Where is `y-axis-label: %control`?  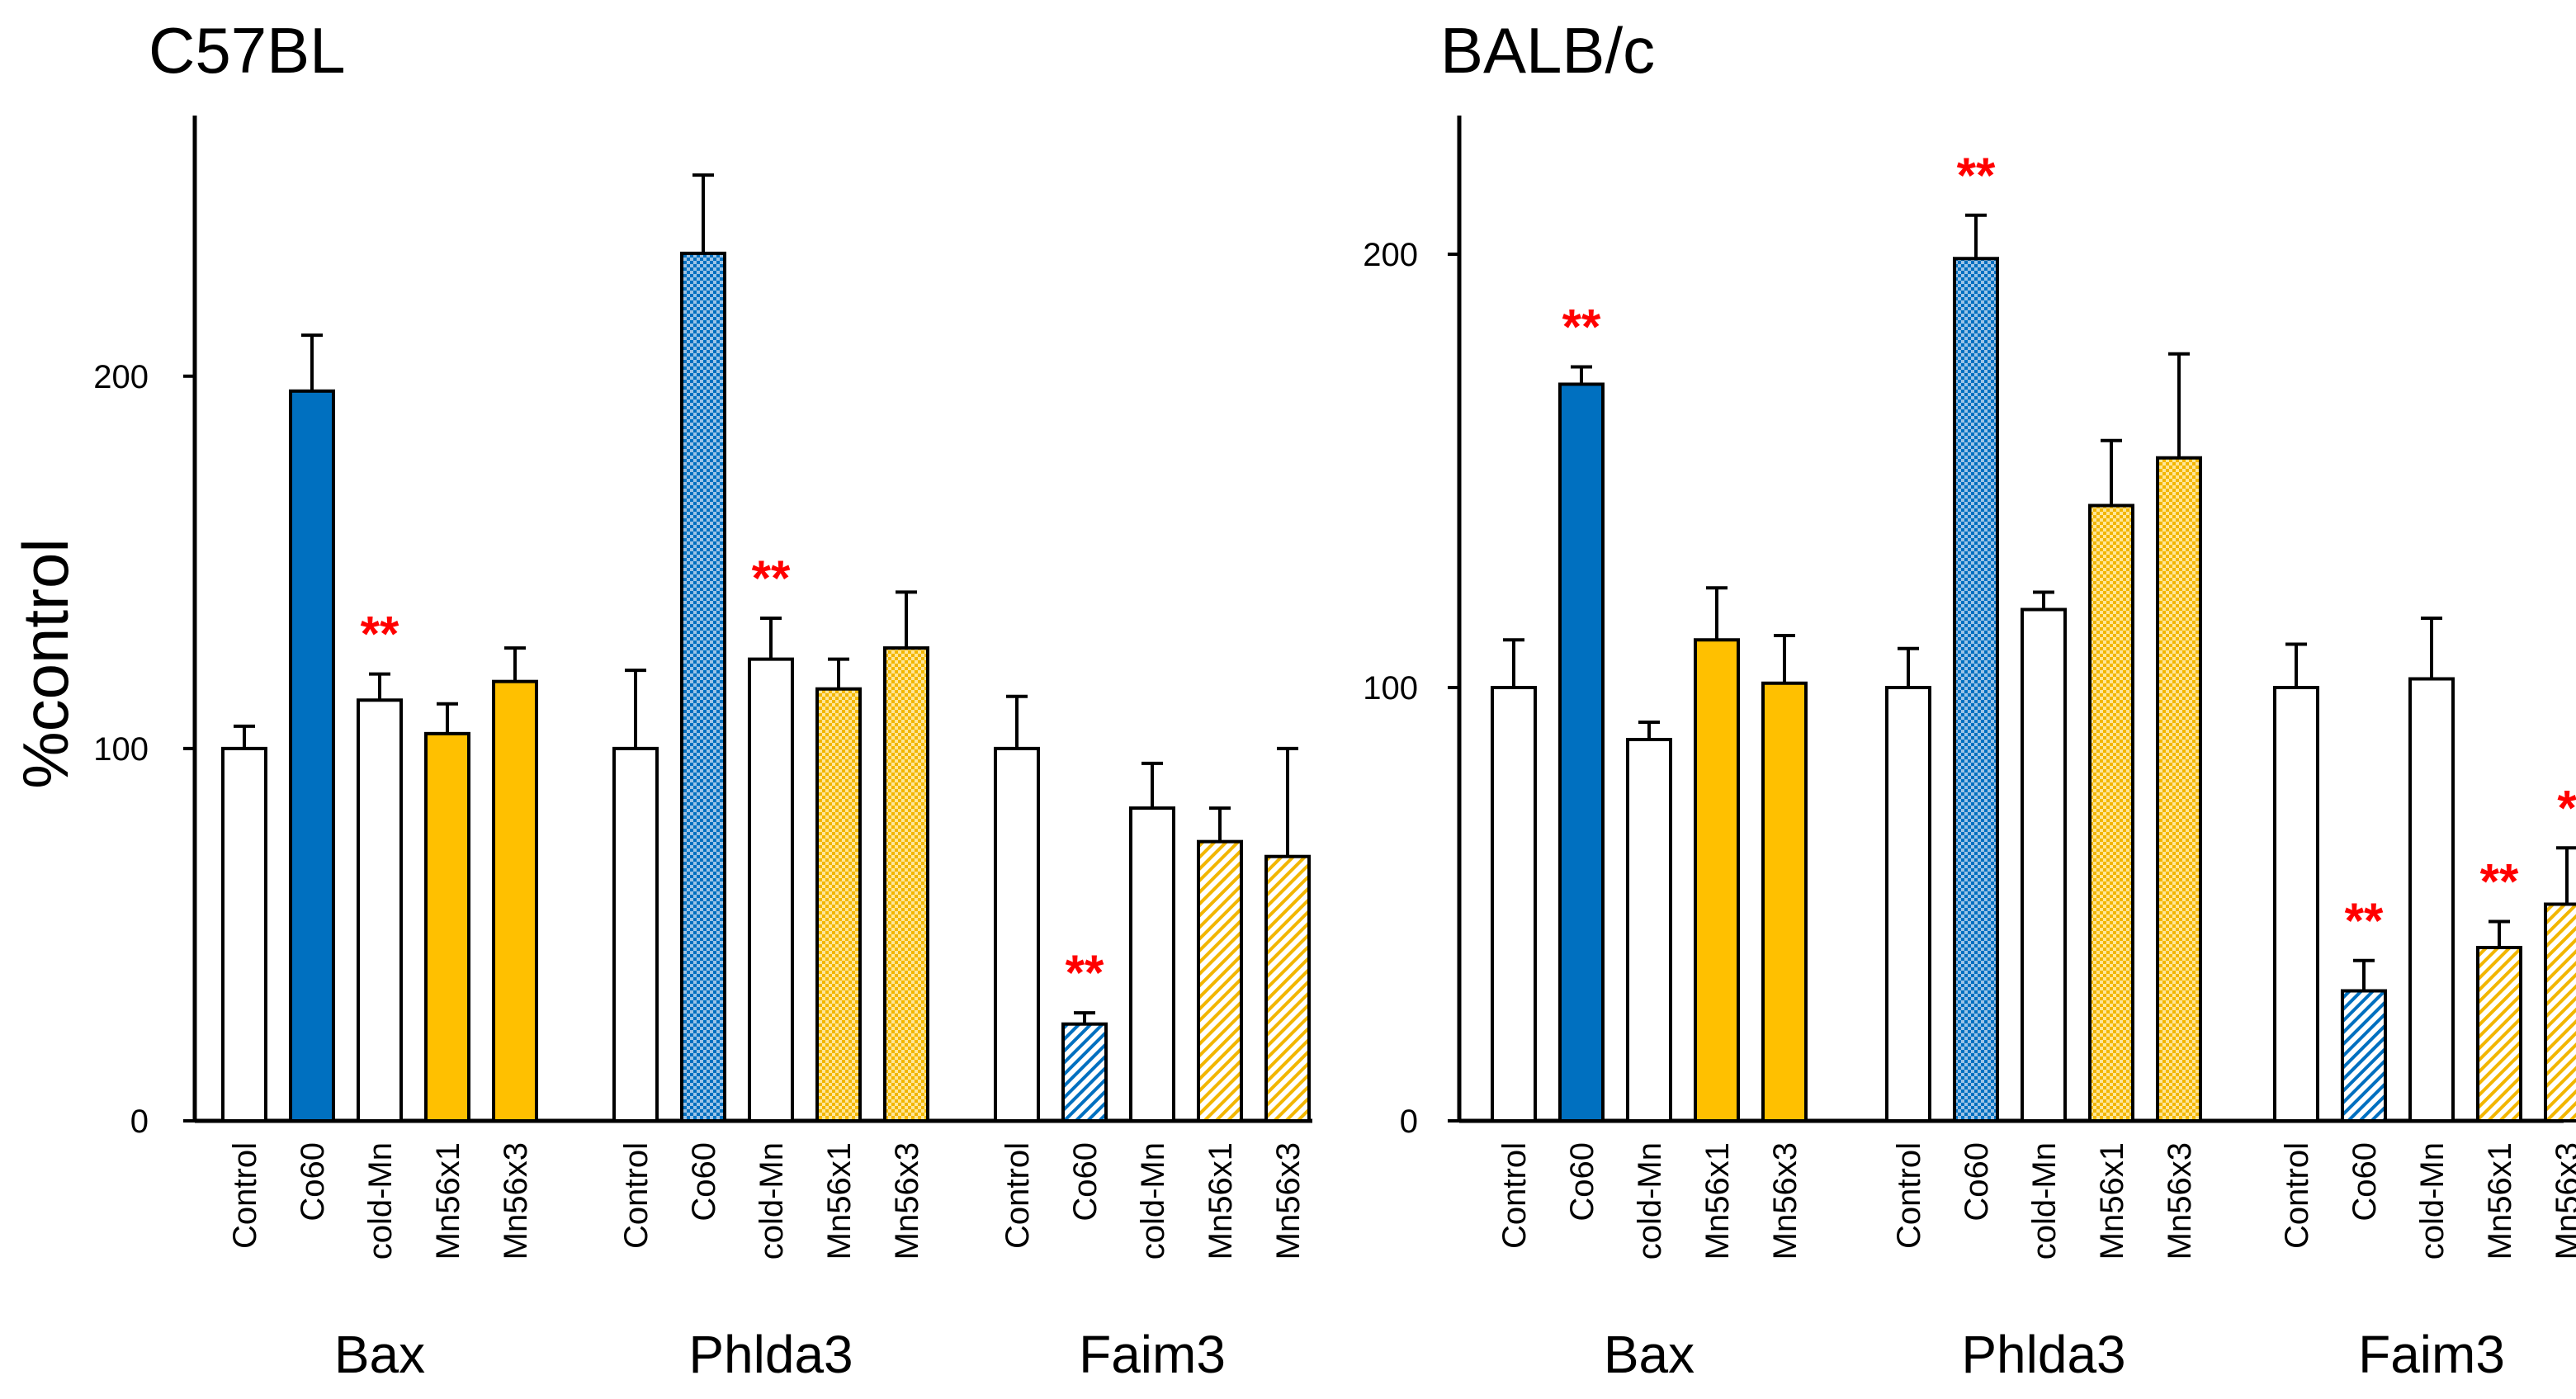
y-axis-label: %control is located at coordinates (45, 663).